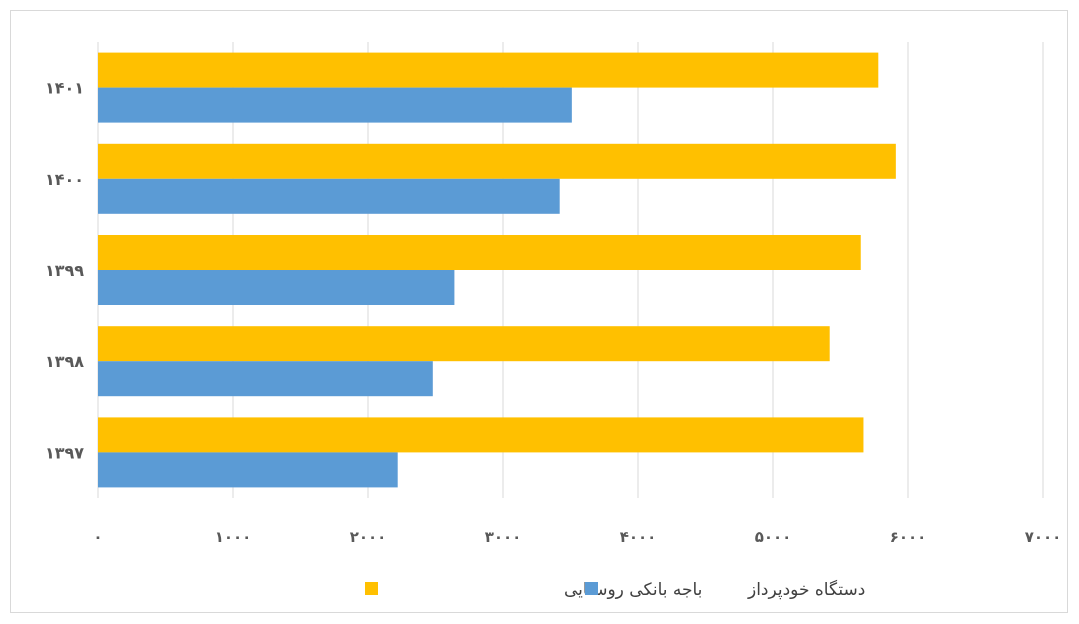 The image size is (1079, 624). Describe the element at coordinates (577, 537) in the screenshot. I see `x-axis: ۰ ۱۰۰۰ ۲۰۰۰ ۳۰۰۰ ۴۰۰۰ ۵۰۰۰ ۶۰۰۰ ۷۰۰۰` at that location.